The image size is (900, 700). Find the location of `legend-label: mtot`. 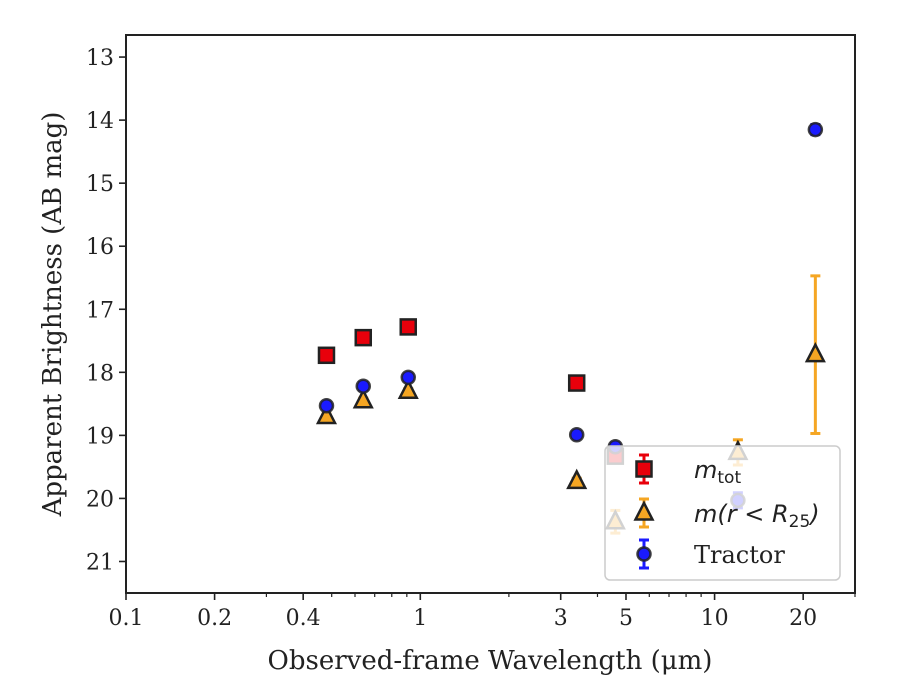

legend-label: mtot is located at coordinates (717, 472).